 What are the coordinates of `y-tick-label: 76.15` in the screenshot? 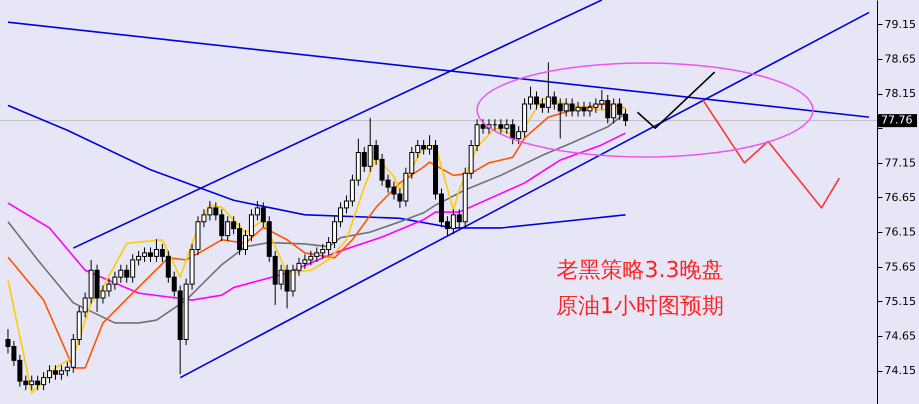 It's located at (900, 232).